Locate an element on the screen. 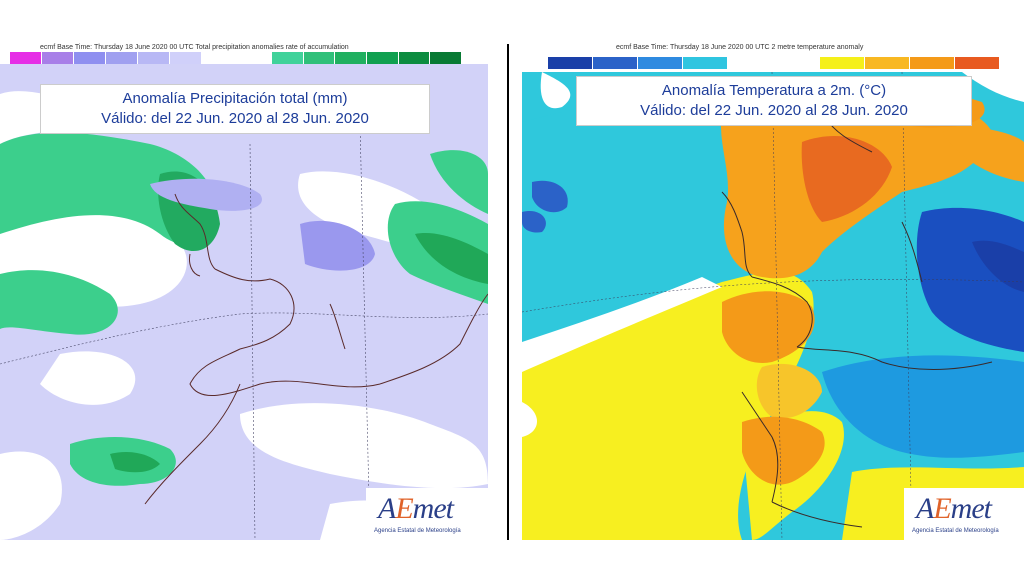  right-colorbar-positive is located at coordinates (910, 63).